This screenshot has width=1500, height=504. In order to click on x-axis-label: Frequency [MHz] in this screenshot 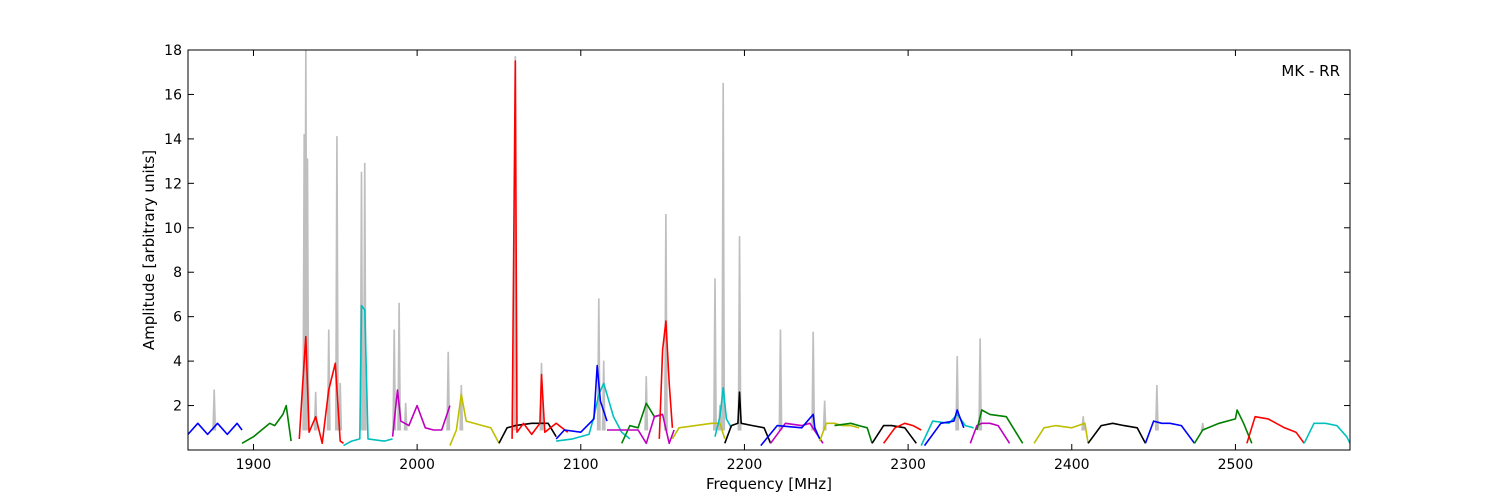, I will do `click(769, 484)`.